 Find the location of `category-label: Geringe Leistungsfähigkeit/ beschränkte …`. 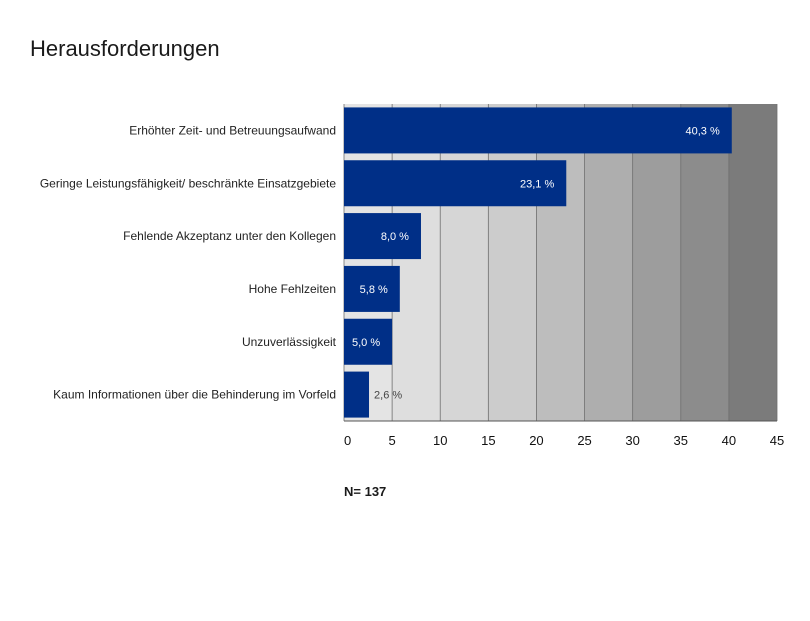

category-label: Geringe Leistungsfähigkeit/ beschränkte … is located at coordinates (188, 183).